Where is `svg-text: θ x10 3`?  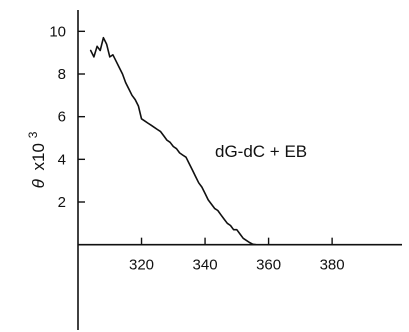 svg-text: θ x10 3 is located at coordinates (37, 159).